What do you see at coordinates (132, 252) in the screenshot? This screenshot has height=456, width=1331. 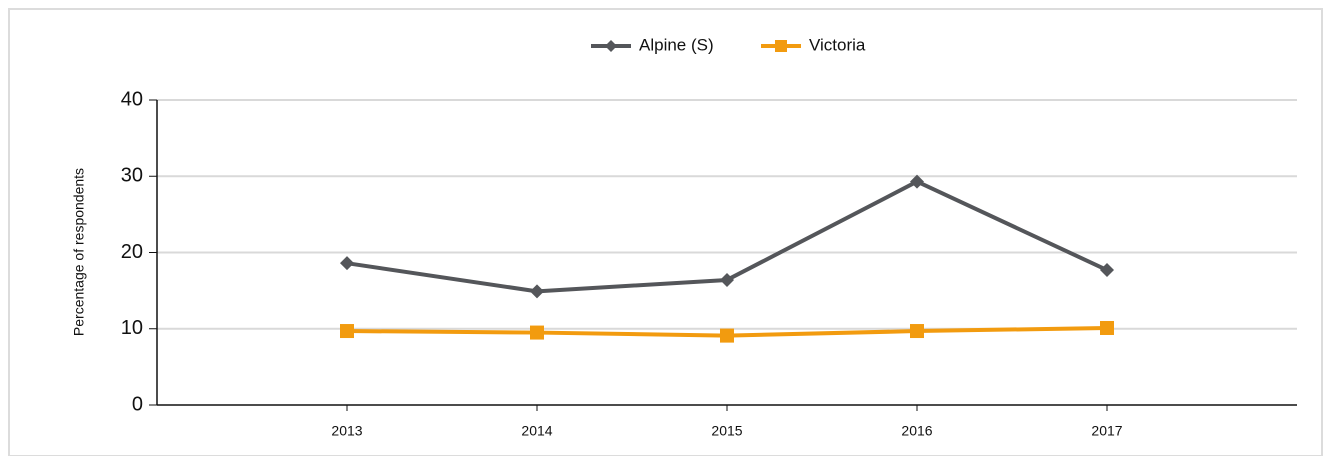 I see `y-tick-label: 20` at bounding box center [132, 252].